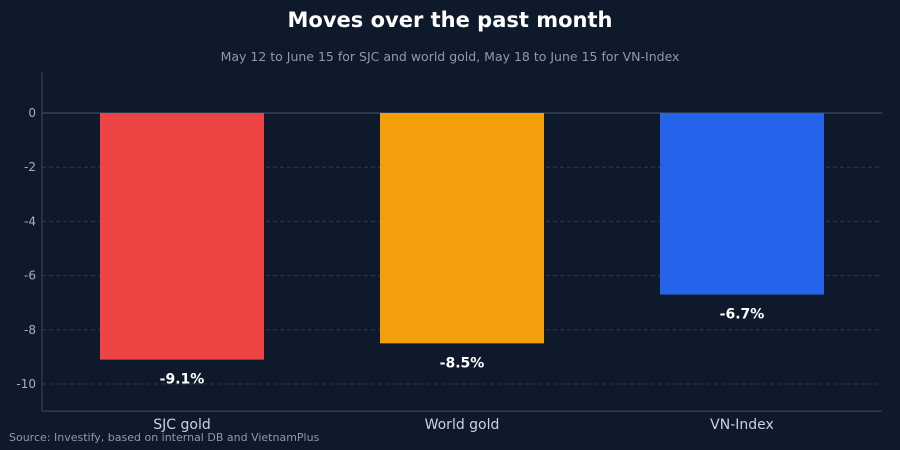  What do you see at coordinates (462, 363) in the screenshot?
I see `data-label: -8.5%` at bounding box center [462, 363].